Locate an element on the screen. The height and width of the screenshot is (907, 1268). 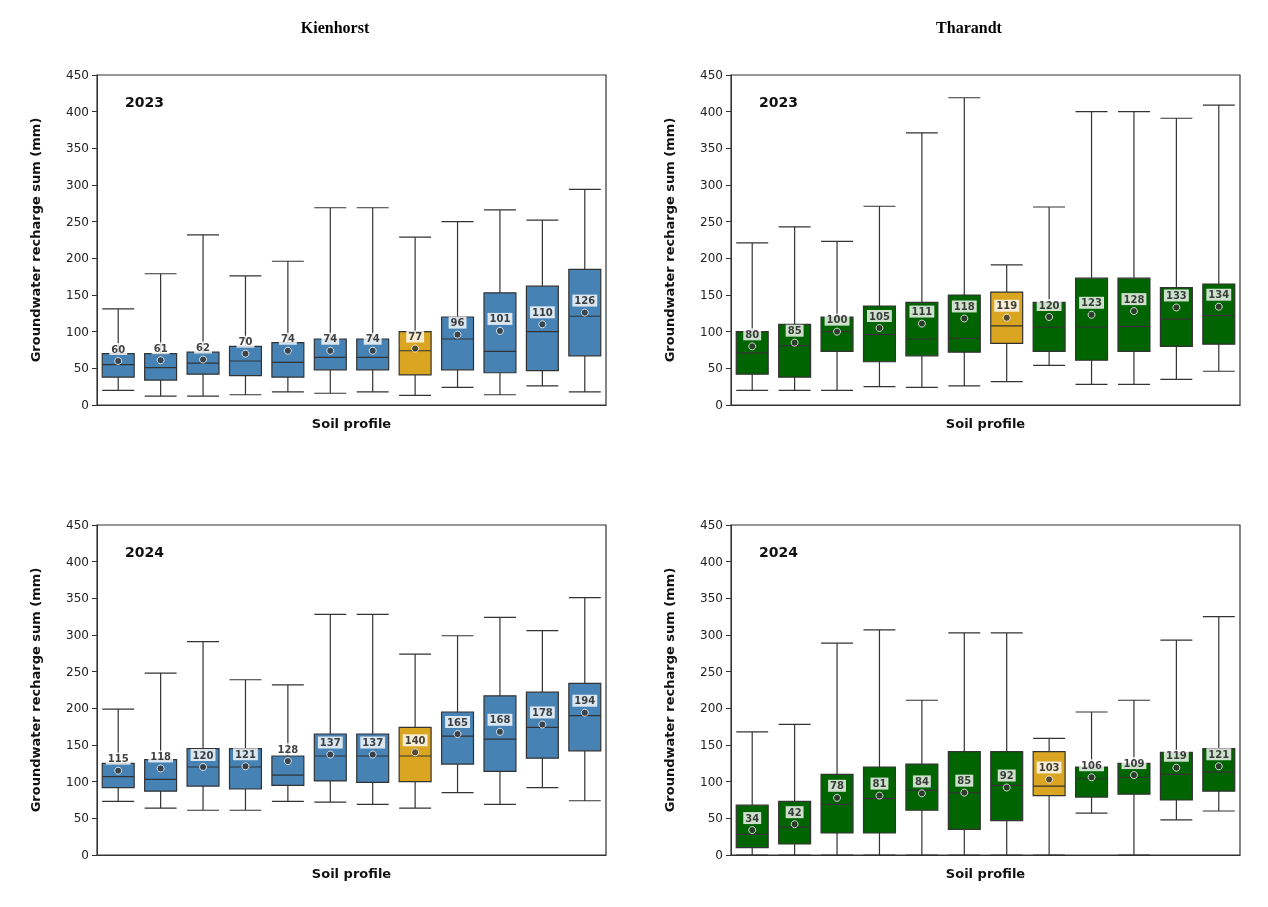
data-label: 70 is located at coordinates (245, 342).